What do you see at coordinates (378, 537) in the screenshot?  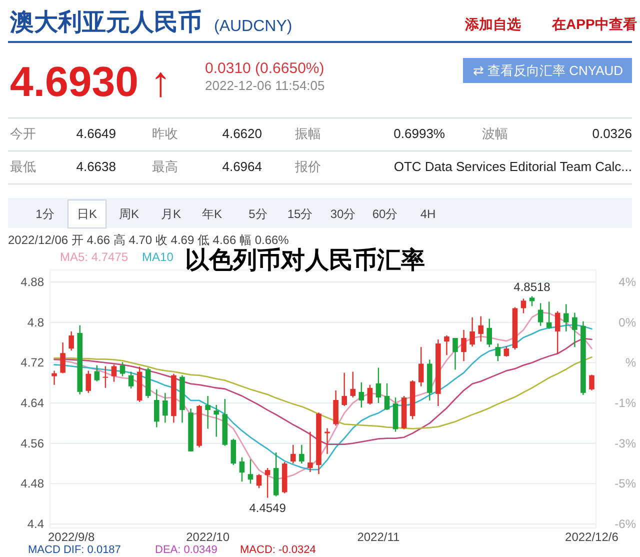 I see `x-tick-label: 2022/11` at bounding box center [378, 537].